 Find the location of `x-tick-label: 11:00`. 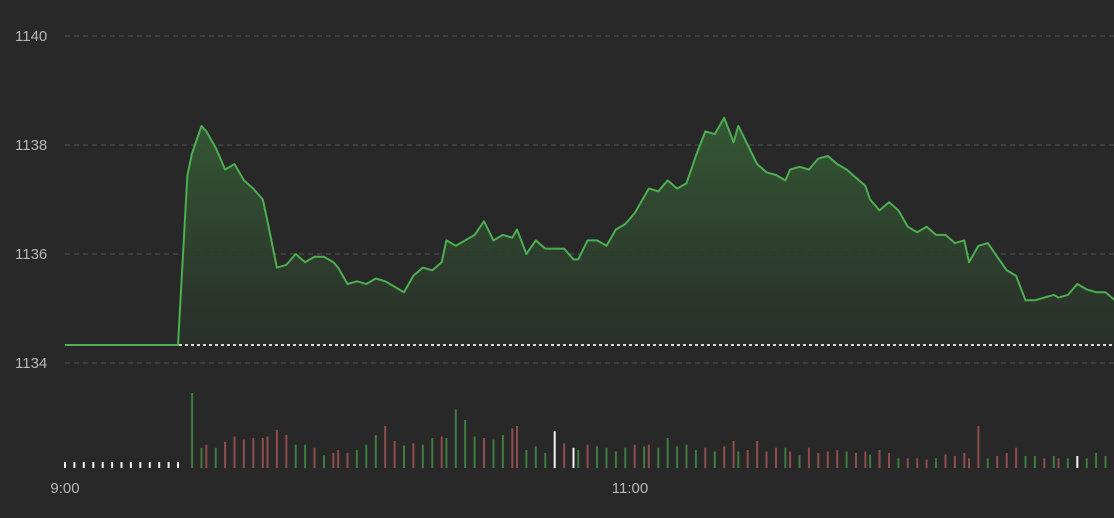

x-tick-label: 11:00 is located at coordinates (630, 488).